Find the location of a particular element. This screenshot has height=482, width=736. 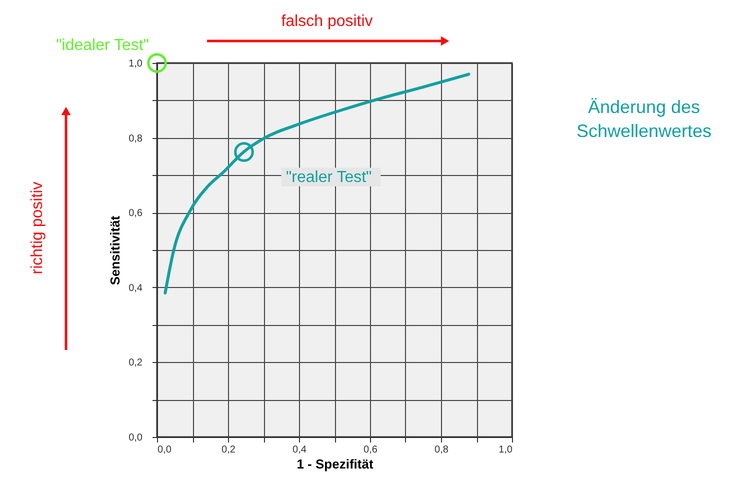

x-tick-label: 0,6 is located at coordinates (371, 450).